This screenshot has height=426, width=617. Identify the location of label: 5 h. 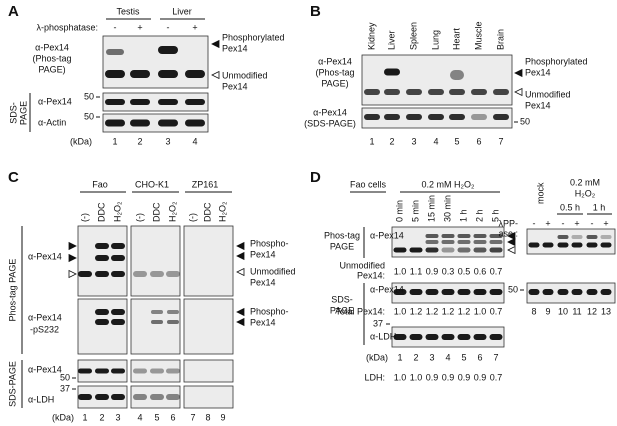
(495, 215).